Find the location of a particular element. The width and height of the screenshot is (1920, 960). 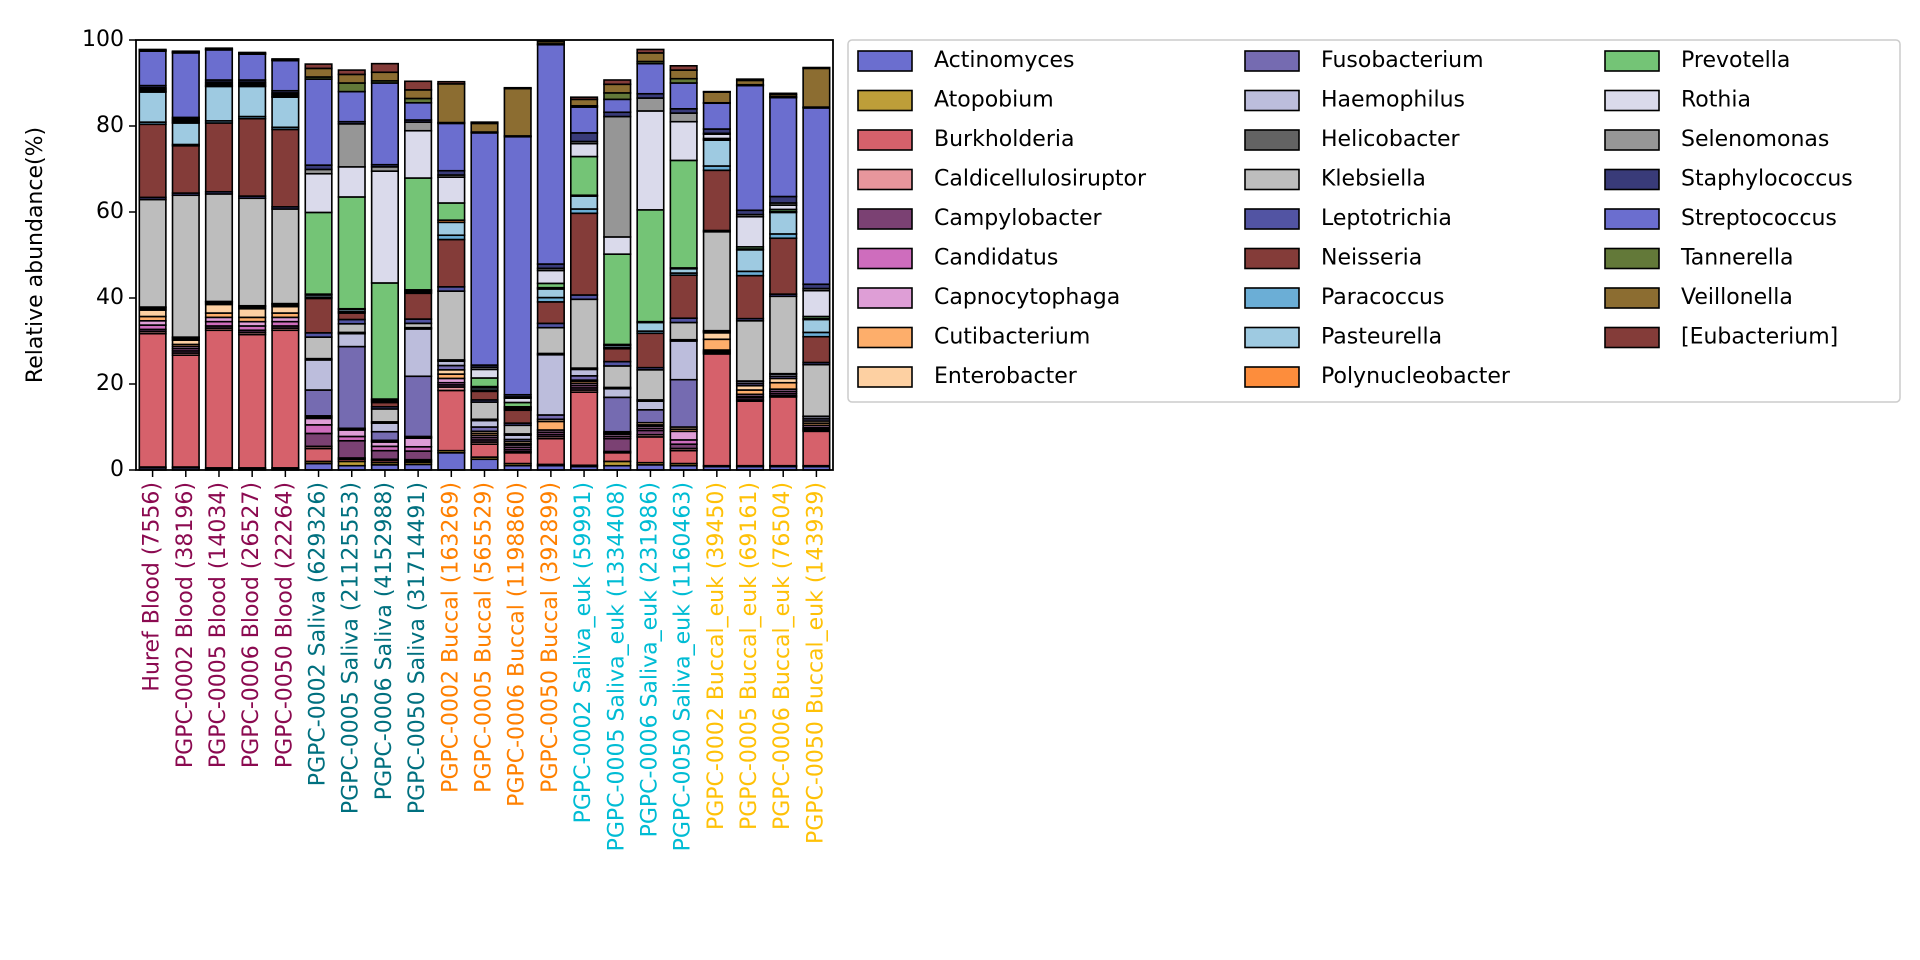

legend-label: Veillonella is located at coordinates (1737, 297).